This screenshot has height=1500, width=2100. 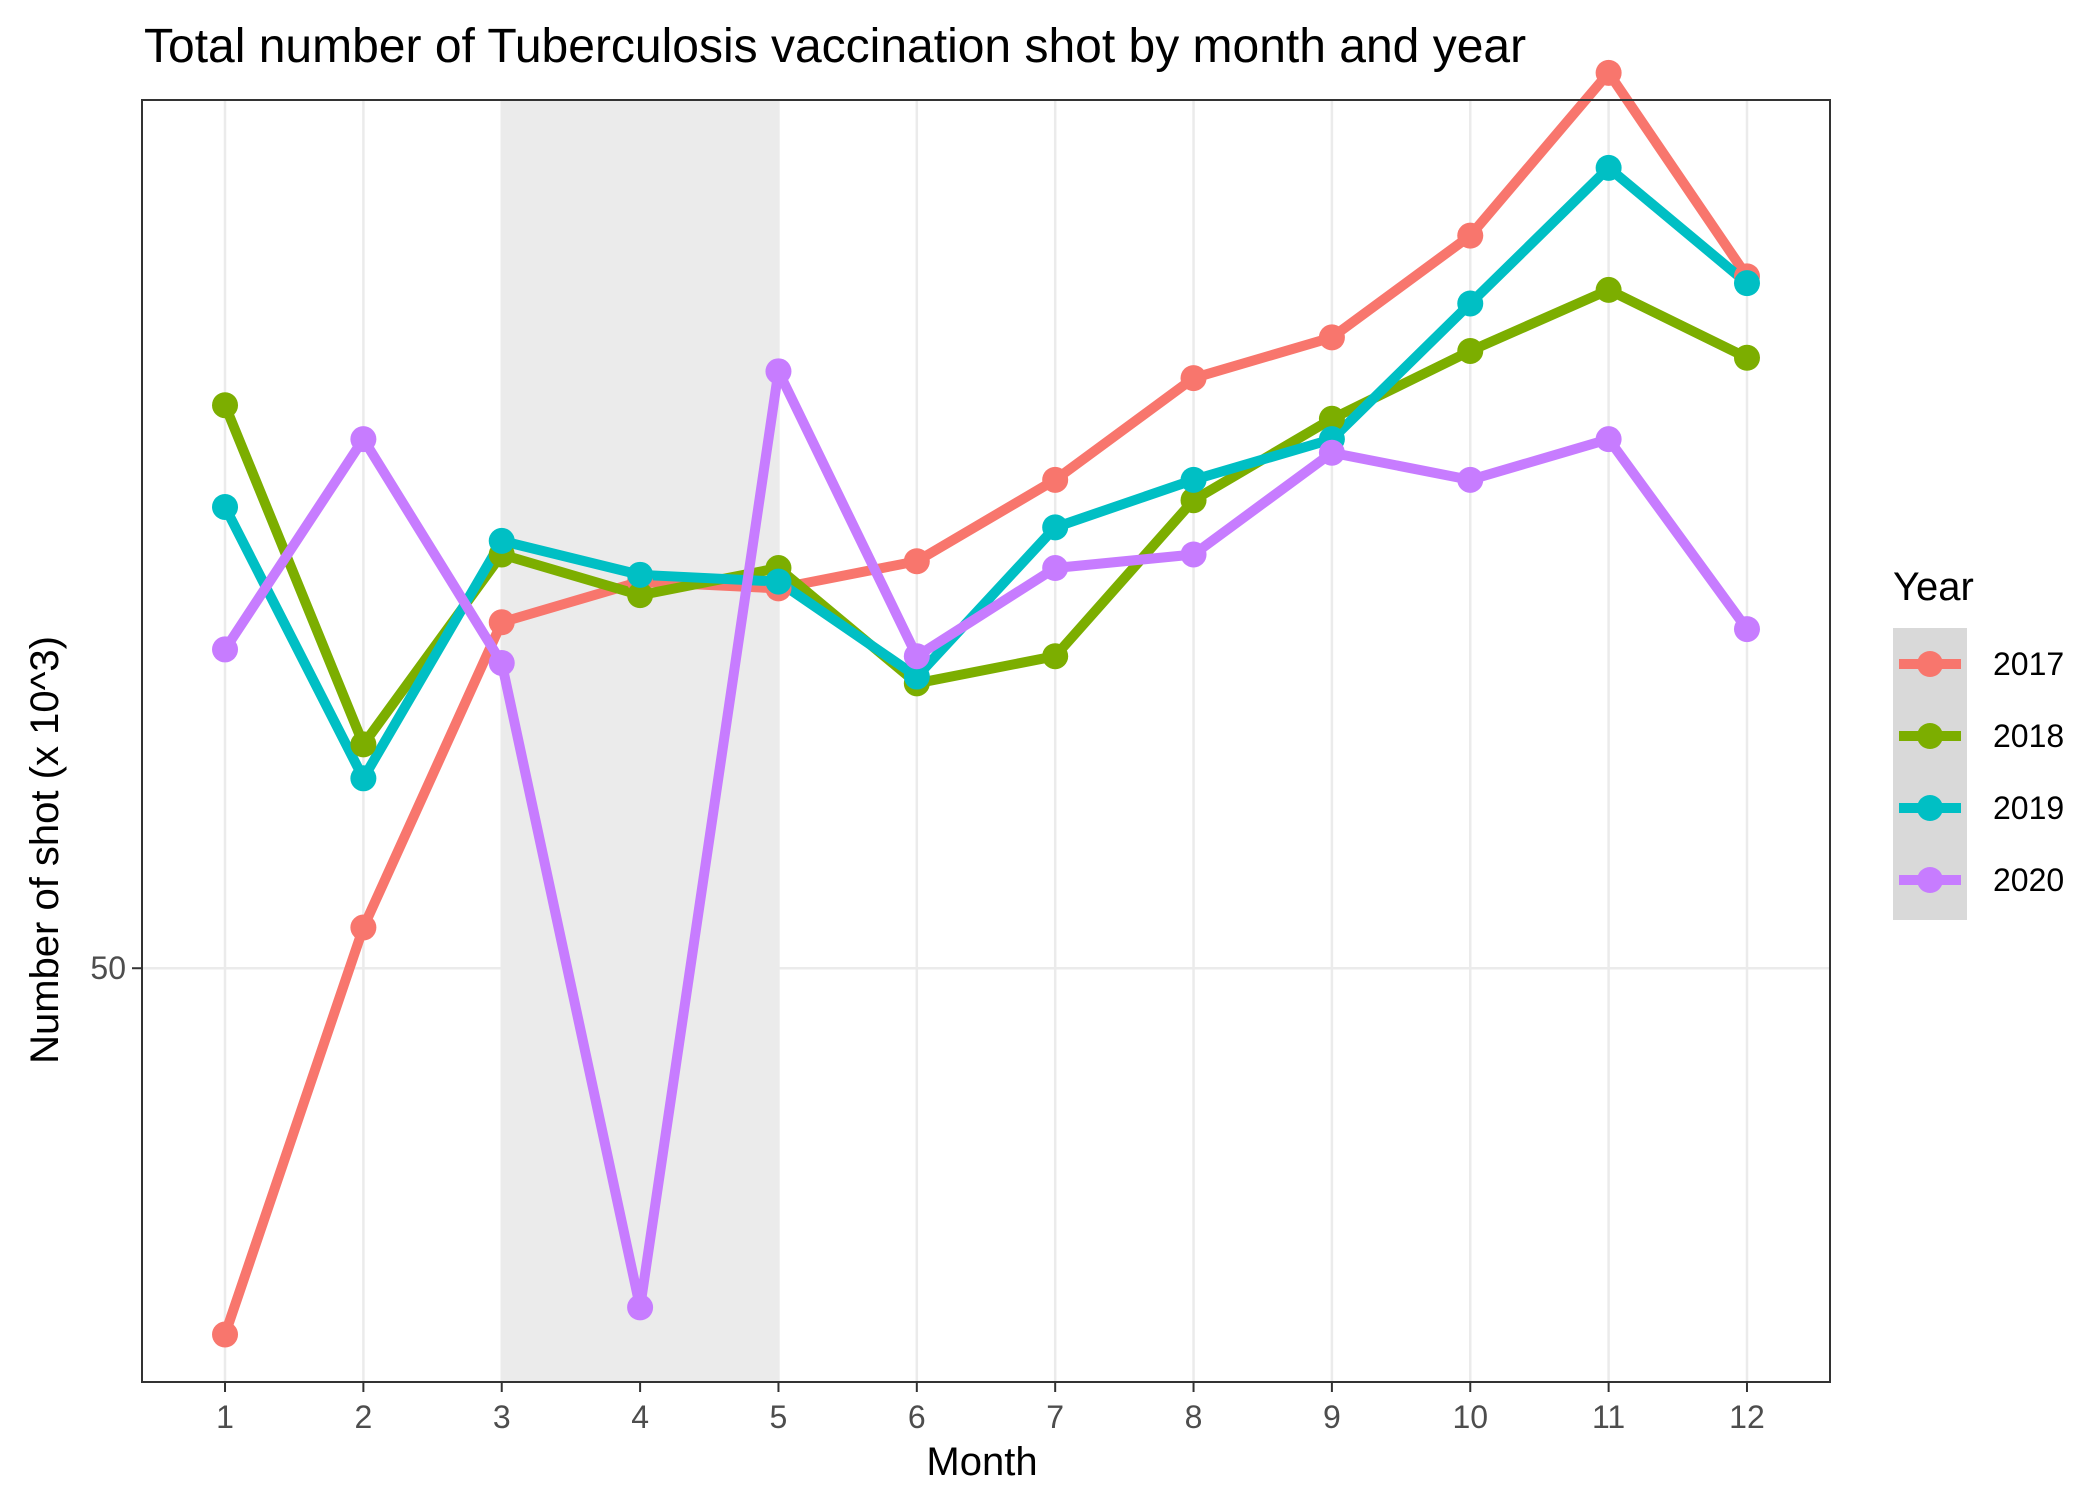 What do you see at coordinates (1930, 736) in the screenshot?
I see `legend-key-point-2018` at bounding box center [1930, 736].